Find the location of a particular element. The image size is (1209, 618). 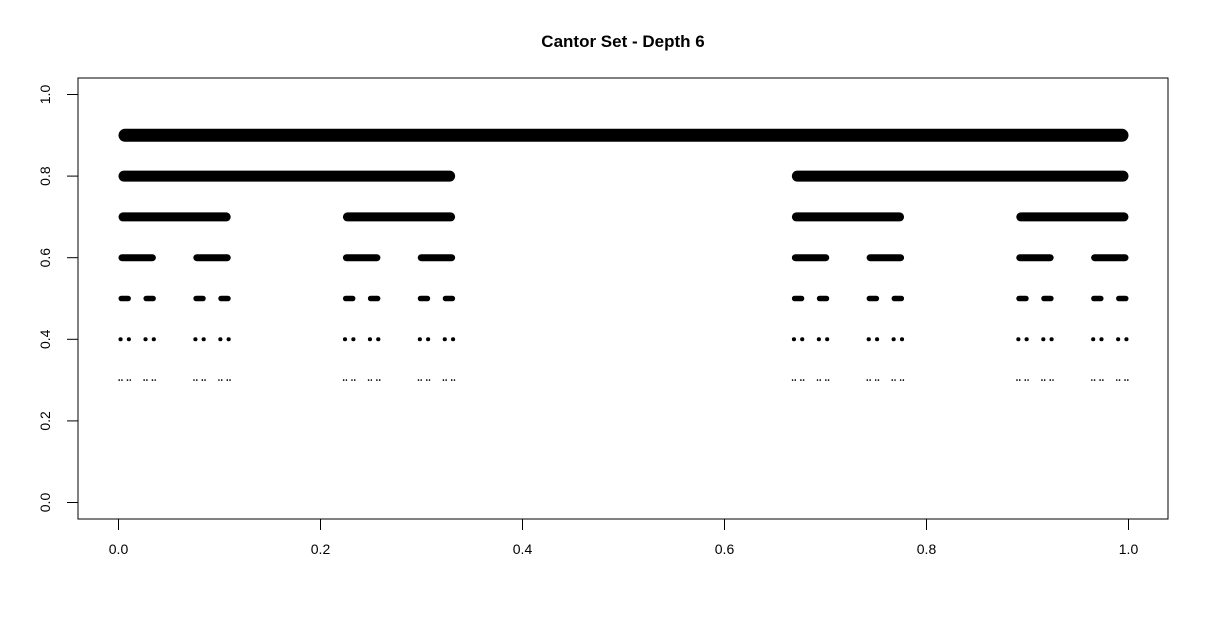

x-axis: 0.0 0.2 0.4 0.6 0.8 1.0 is located at coordinates (624, 537).